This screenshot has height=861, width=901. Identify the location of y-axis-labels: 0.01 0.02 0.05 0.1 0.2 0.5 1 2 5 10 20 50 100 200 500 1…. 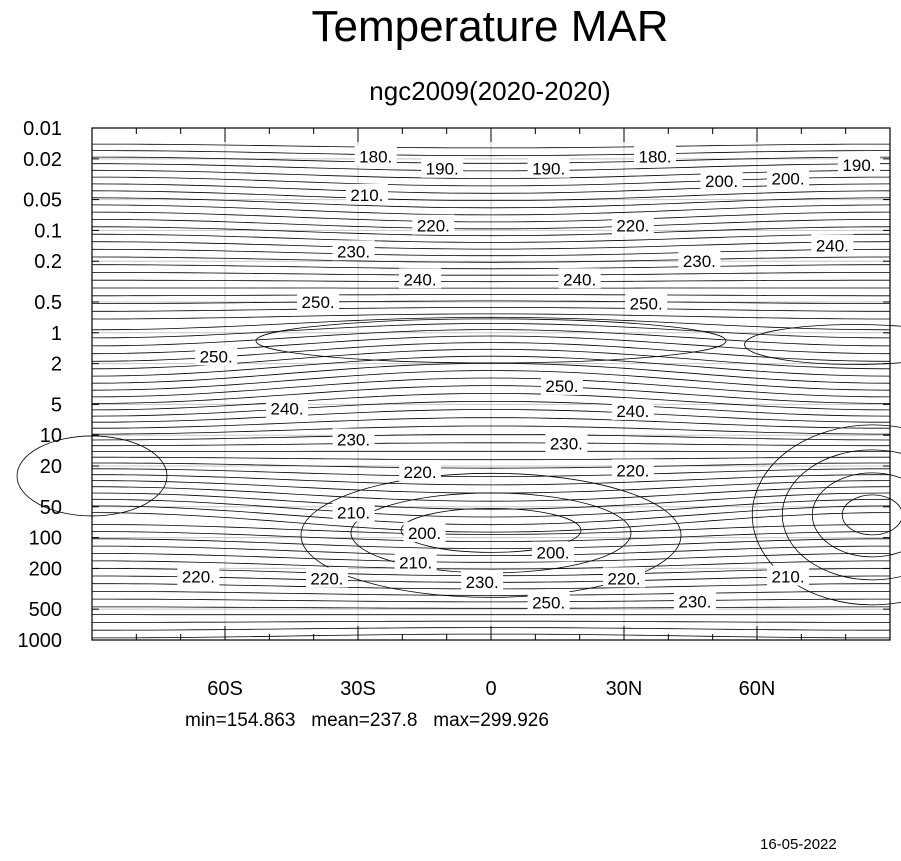
(40, 385).